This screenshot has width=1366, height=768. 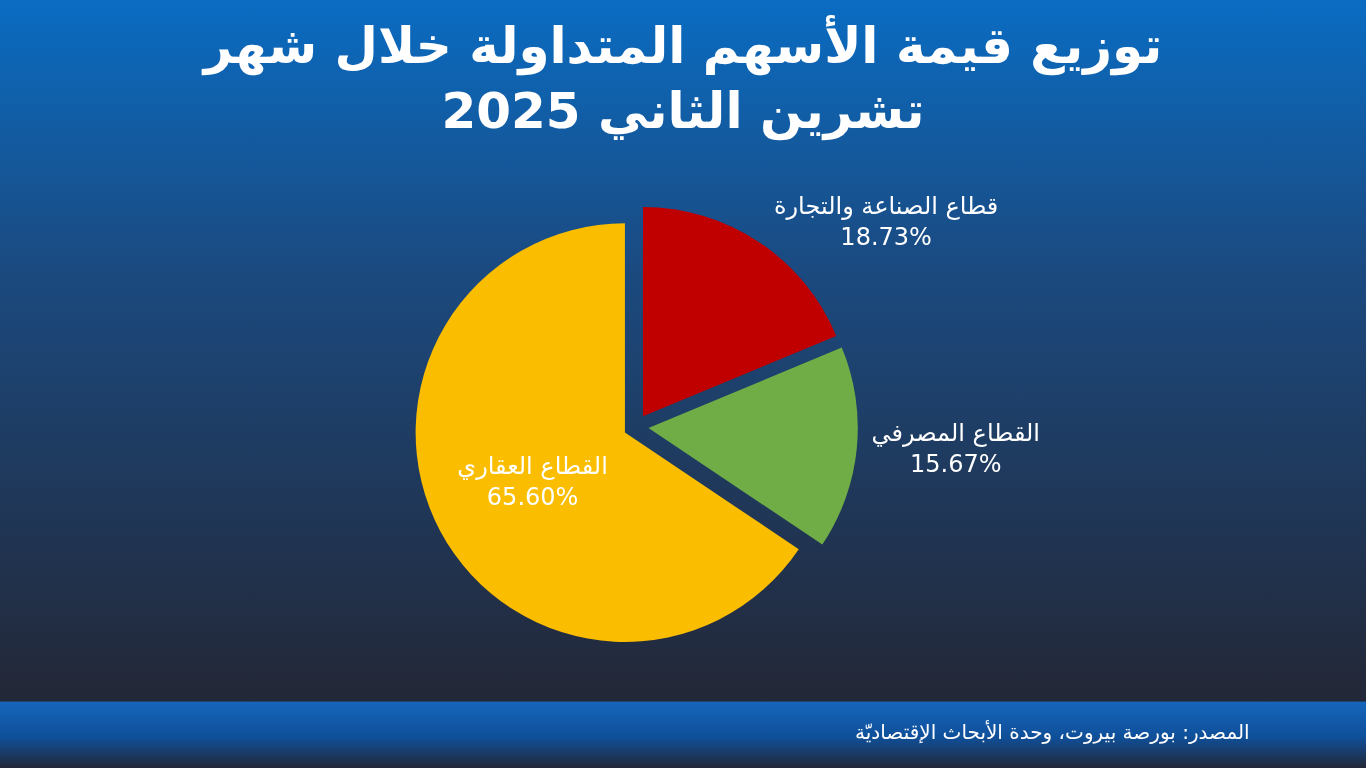 What do you see at coordinates (532, 466) in the screenshot?
I see `slice-label: القطاع العقاري` at bounding box center [532, 466].